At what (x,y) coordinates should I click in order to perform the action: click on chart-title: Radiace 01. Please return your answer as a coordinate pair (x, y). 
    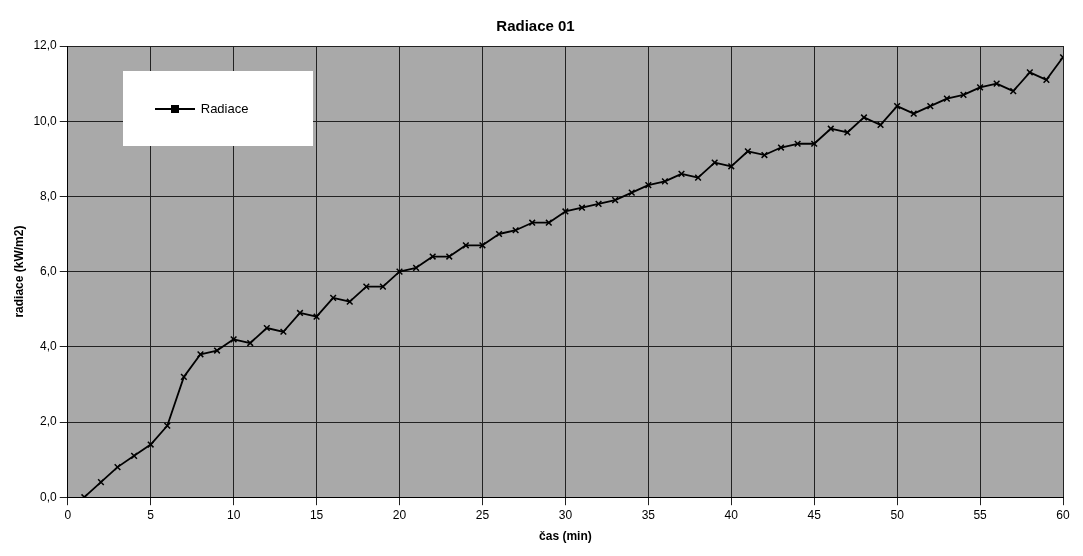
    Looking at the image, I should click on (535, 26).